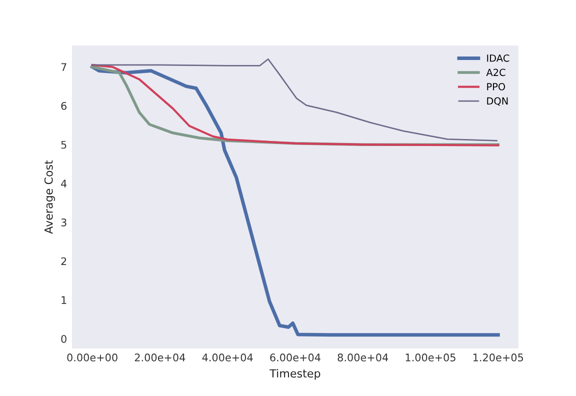 This screenshot has height=396, width=576. I want to click on x-tick-label: 1.20e+05, so click(498, 358).